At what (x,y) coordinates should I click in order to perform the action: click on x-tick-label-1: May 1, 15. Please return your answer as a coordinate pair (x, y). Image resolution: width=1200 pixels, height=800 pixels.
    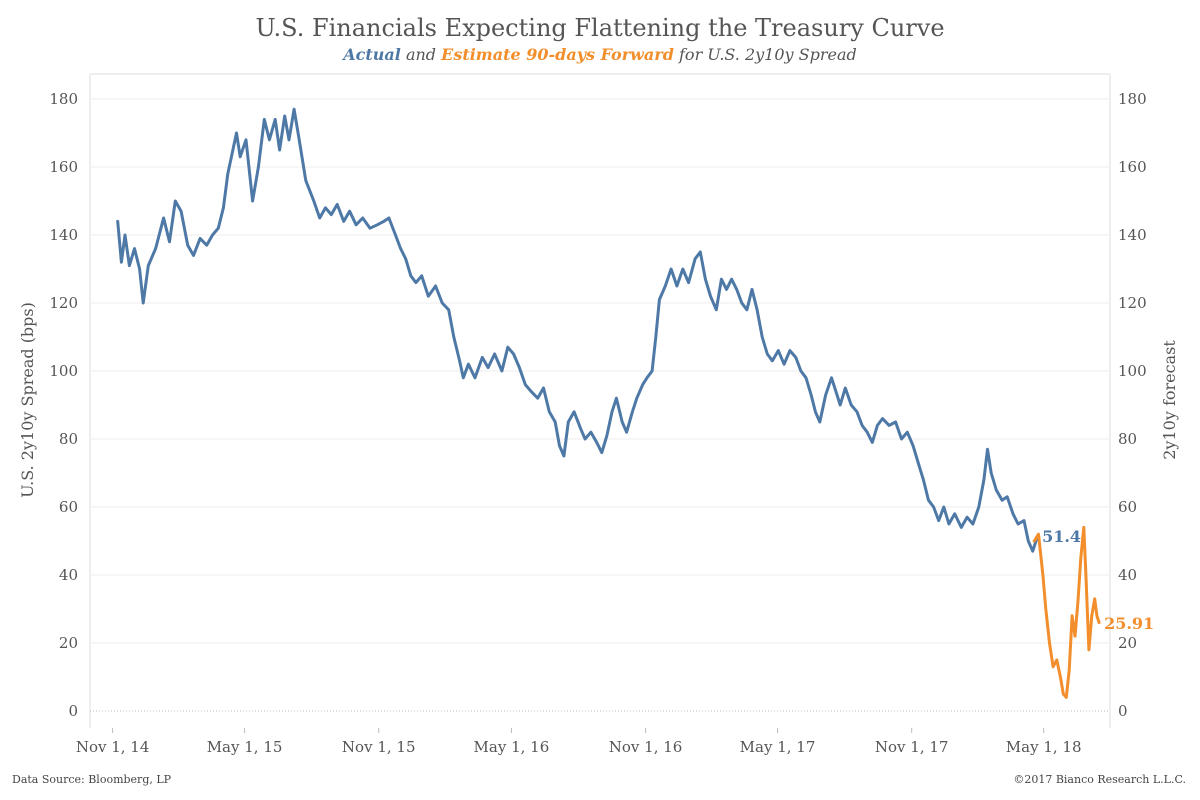
    Looking at the image, I should click on (245, 747).